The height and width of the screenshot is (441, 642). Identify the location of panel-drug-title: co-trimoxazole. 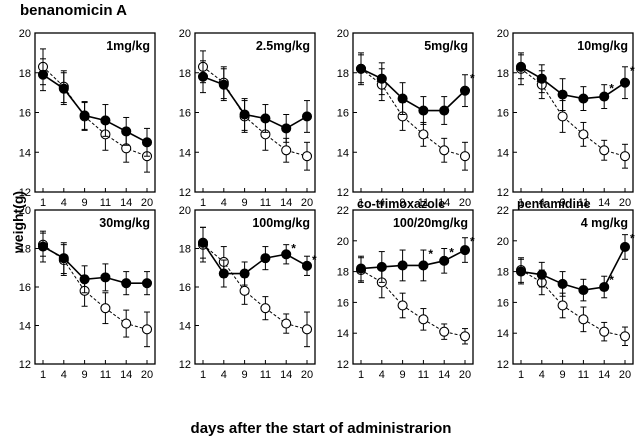
(401, 204).